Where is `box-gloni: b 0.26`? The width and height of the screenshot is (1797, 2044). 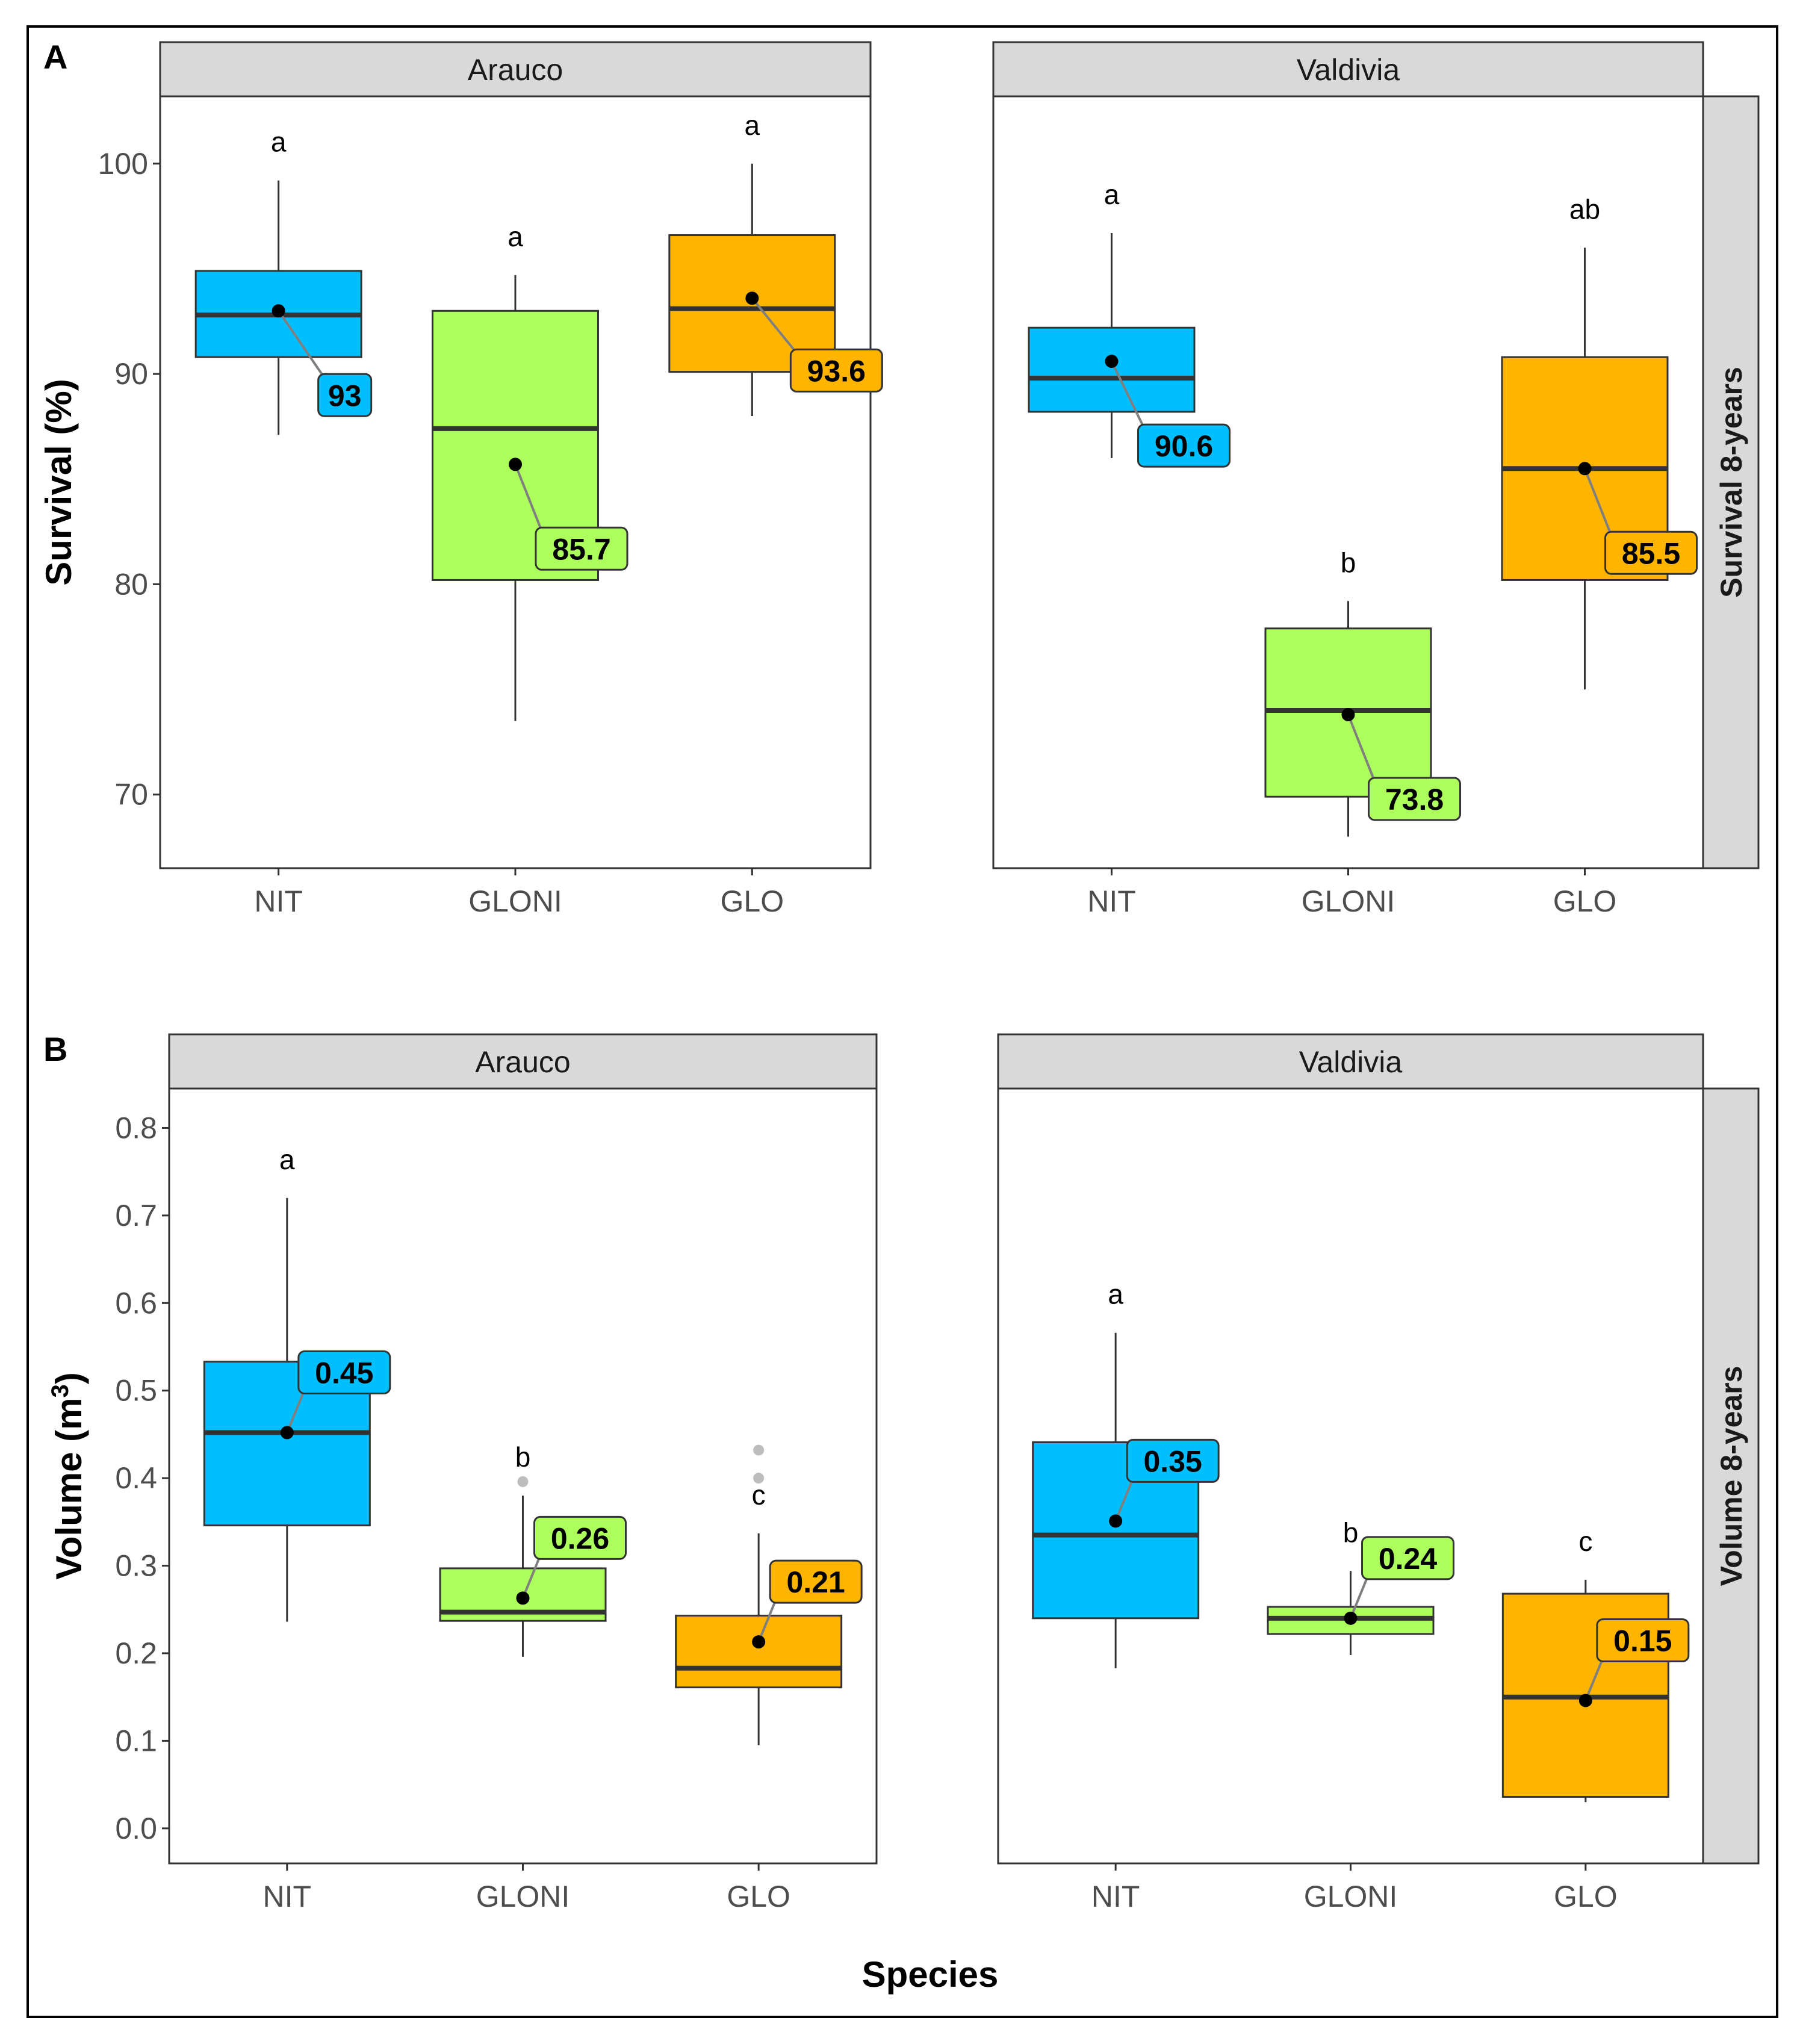 box-gloni: b 0.26 is located at coordinates (533, 1549).